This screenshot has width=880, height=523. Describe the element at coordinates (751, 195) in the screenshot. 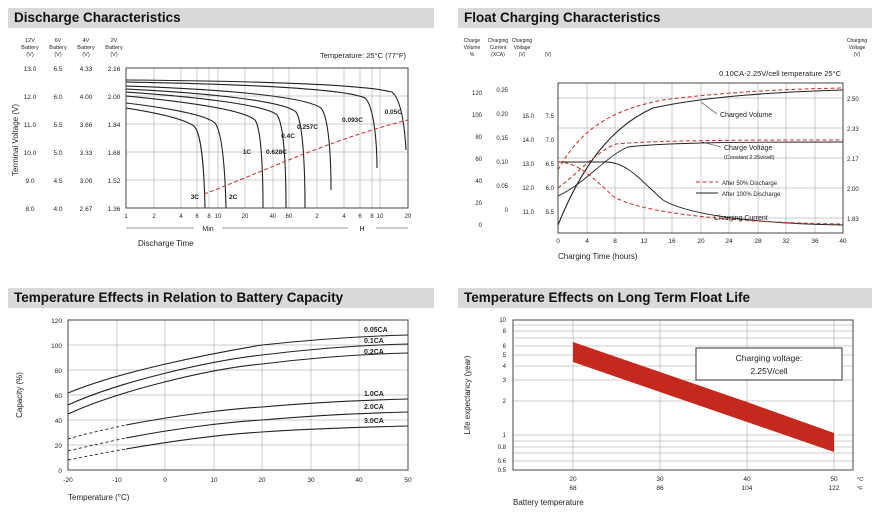

I see `legend-label-100: After 100% Discharge` at that location.